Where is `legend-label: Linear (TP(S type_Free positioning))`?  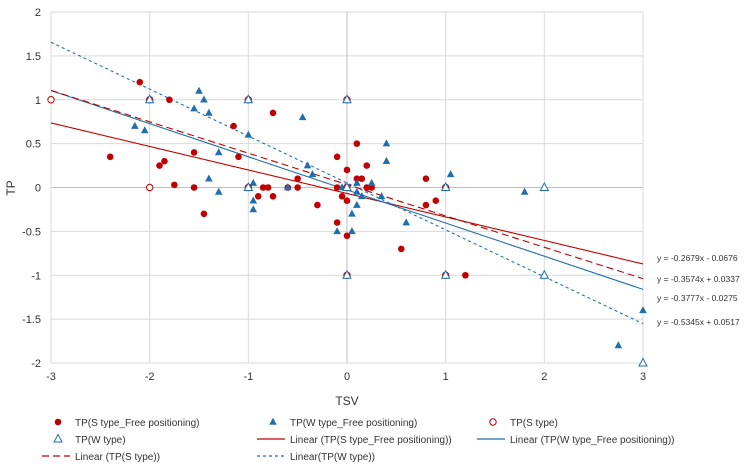
legend-label: Linear (TP(S type_Free positioning)) is located at coordinates (371, 440).